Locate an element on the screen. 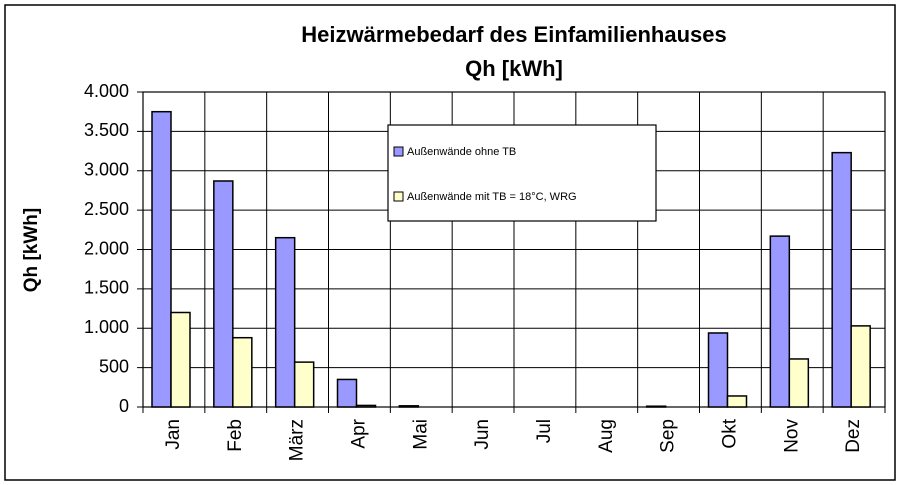  y-tick-label: 0 is located at coordinates (124, 406).